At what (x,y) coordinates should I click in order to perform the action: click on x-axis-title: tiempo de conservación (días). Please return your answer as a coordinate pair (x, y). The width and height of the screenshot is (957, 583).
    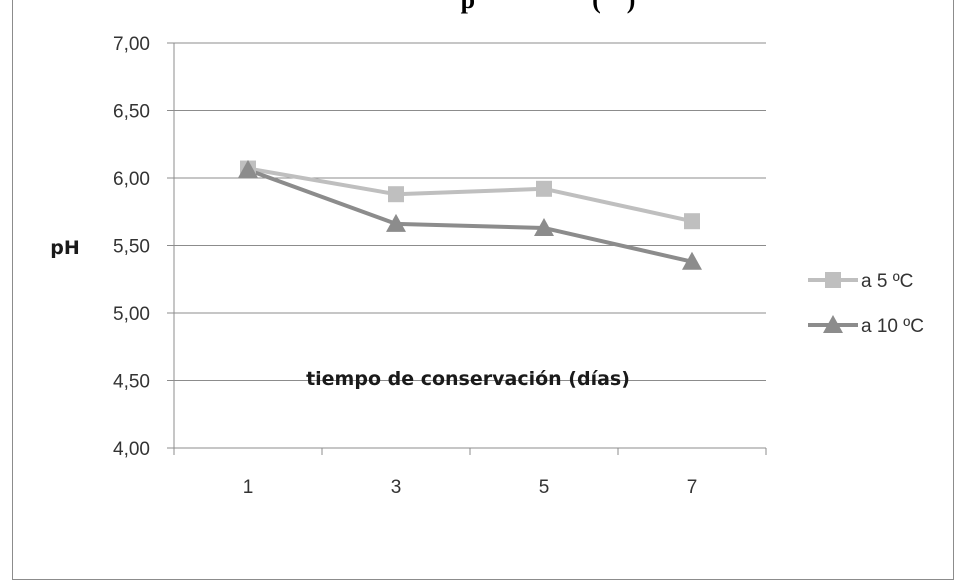
    Looking at the image, I should click on (468, 379).